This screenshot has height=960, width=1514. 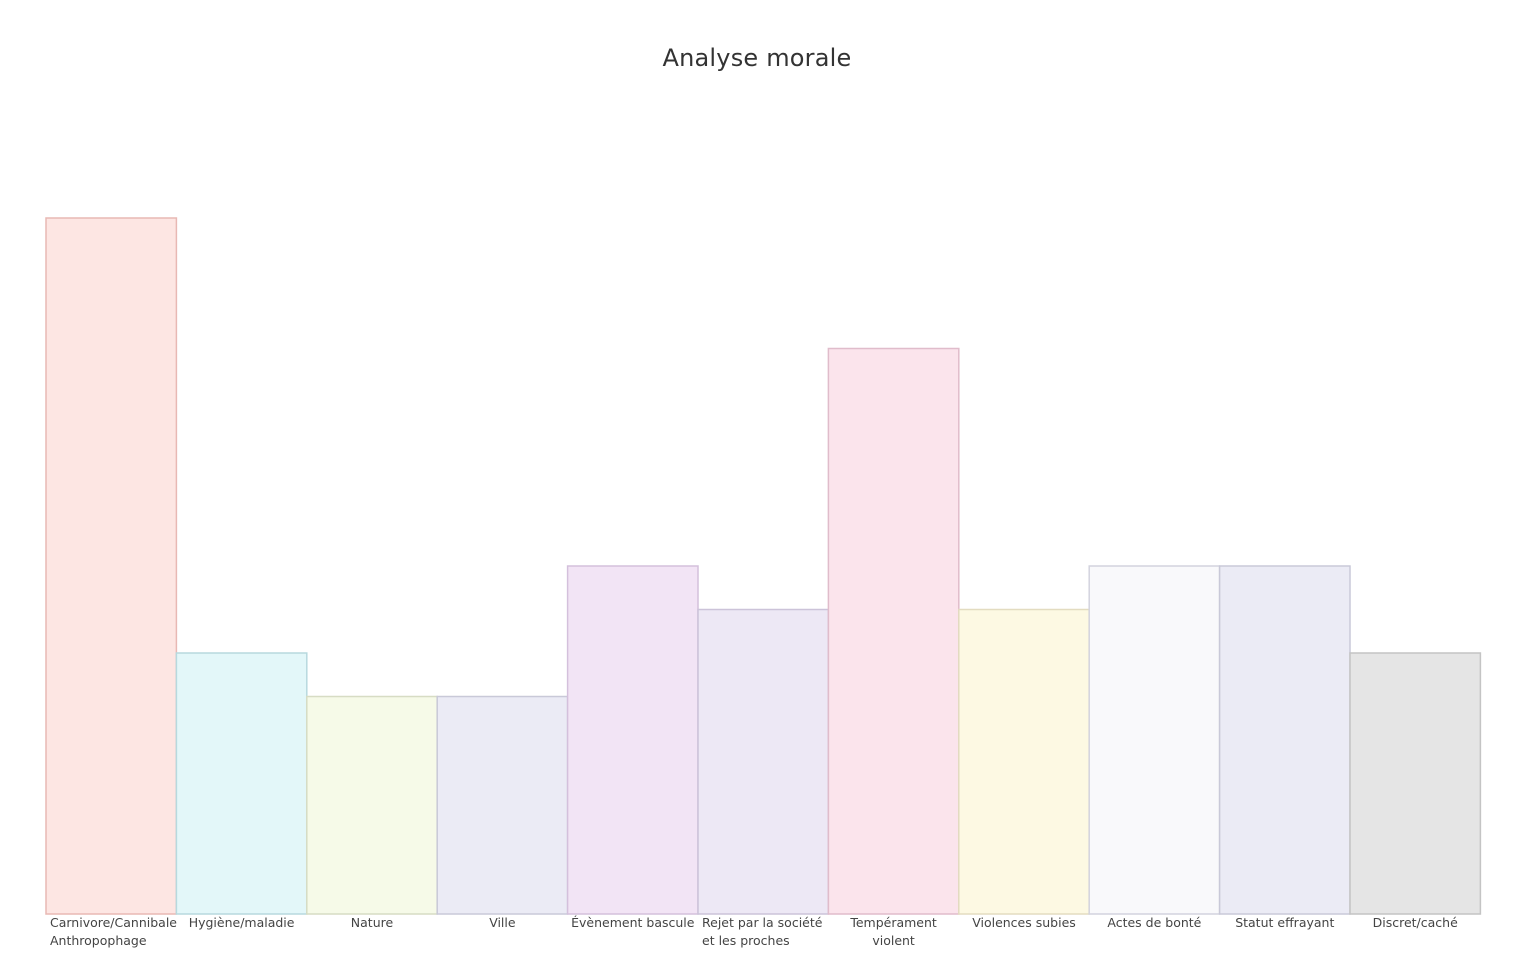 I want to click on chart-title: Analyse morale, so click(x=757, y=58).